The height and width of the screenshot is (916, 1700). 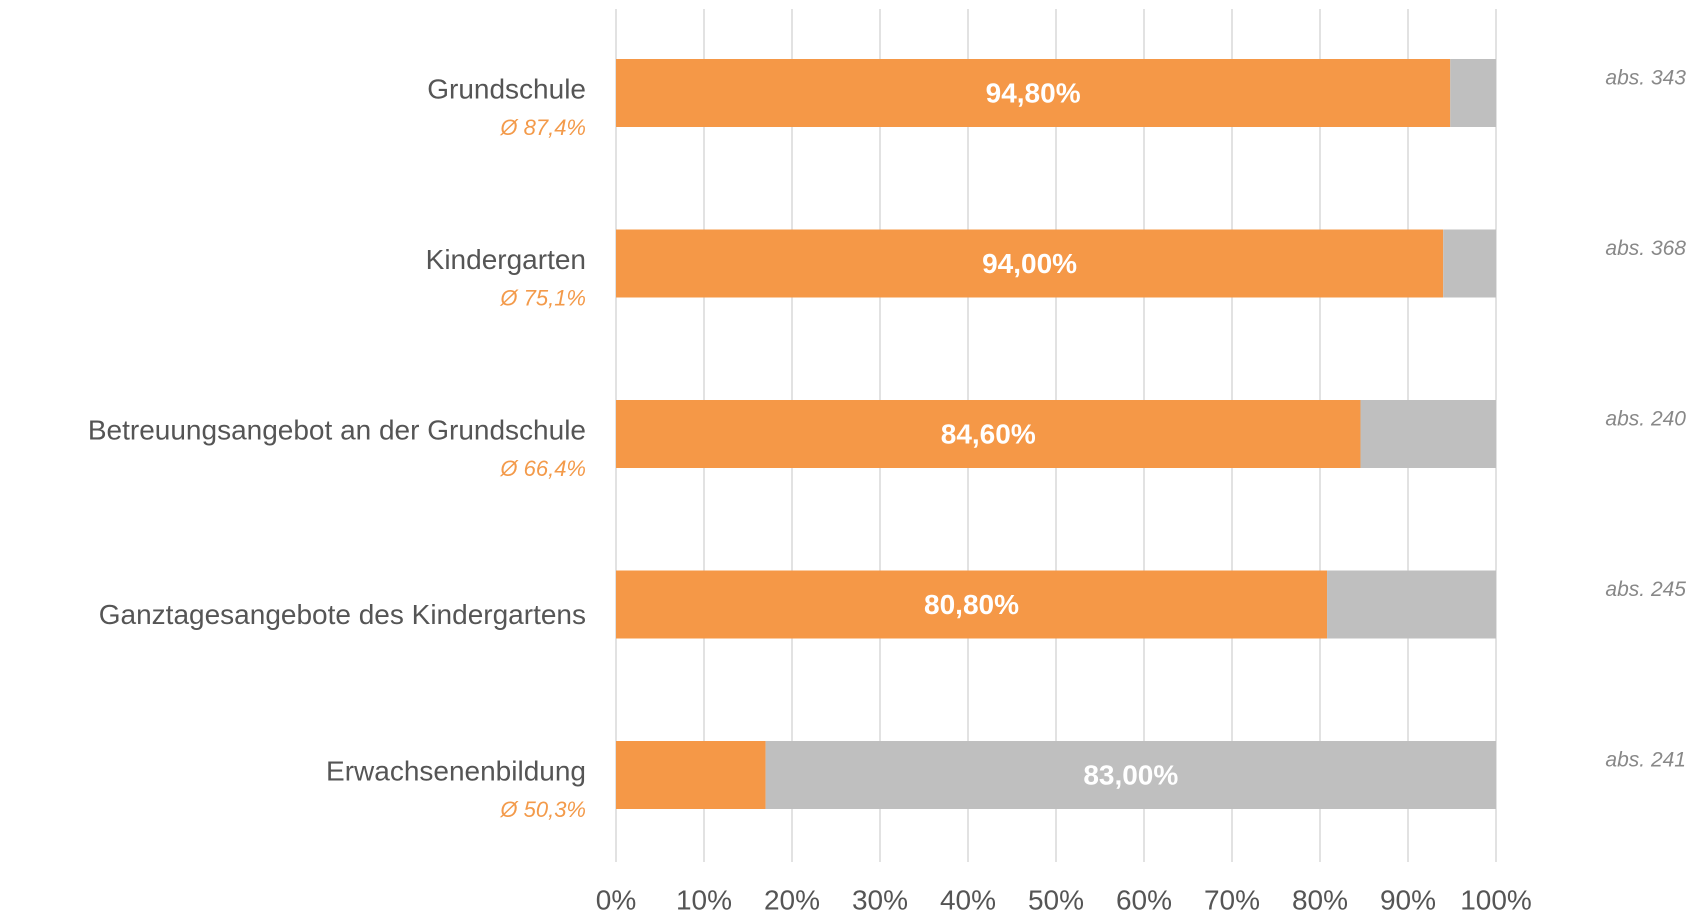 What do you see at coordinates (1645, 760) in the screenshot?
I see `count-label: abs. 241` at bounding box center [1645, 760].